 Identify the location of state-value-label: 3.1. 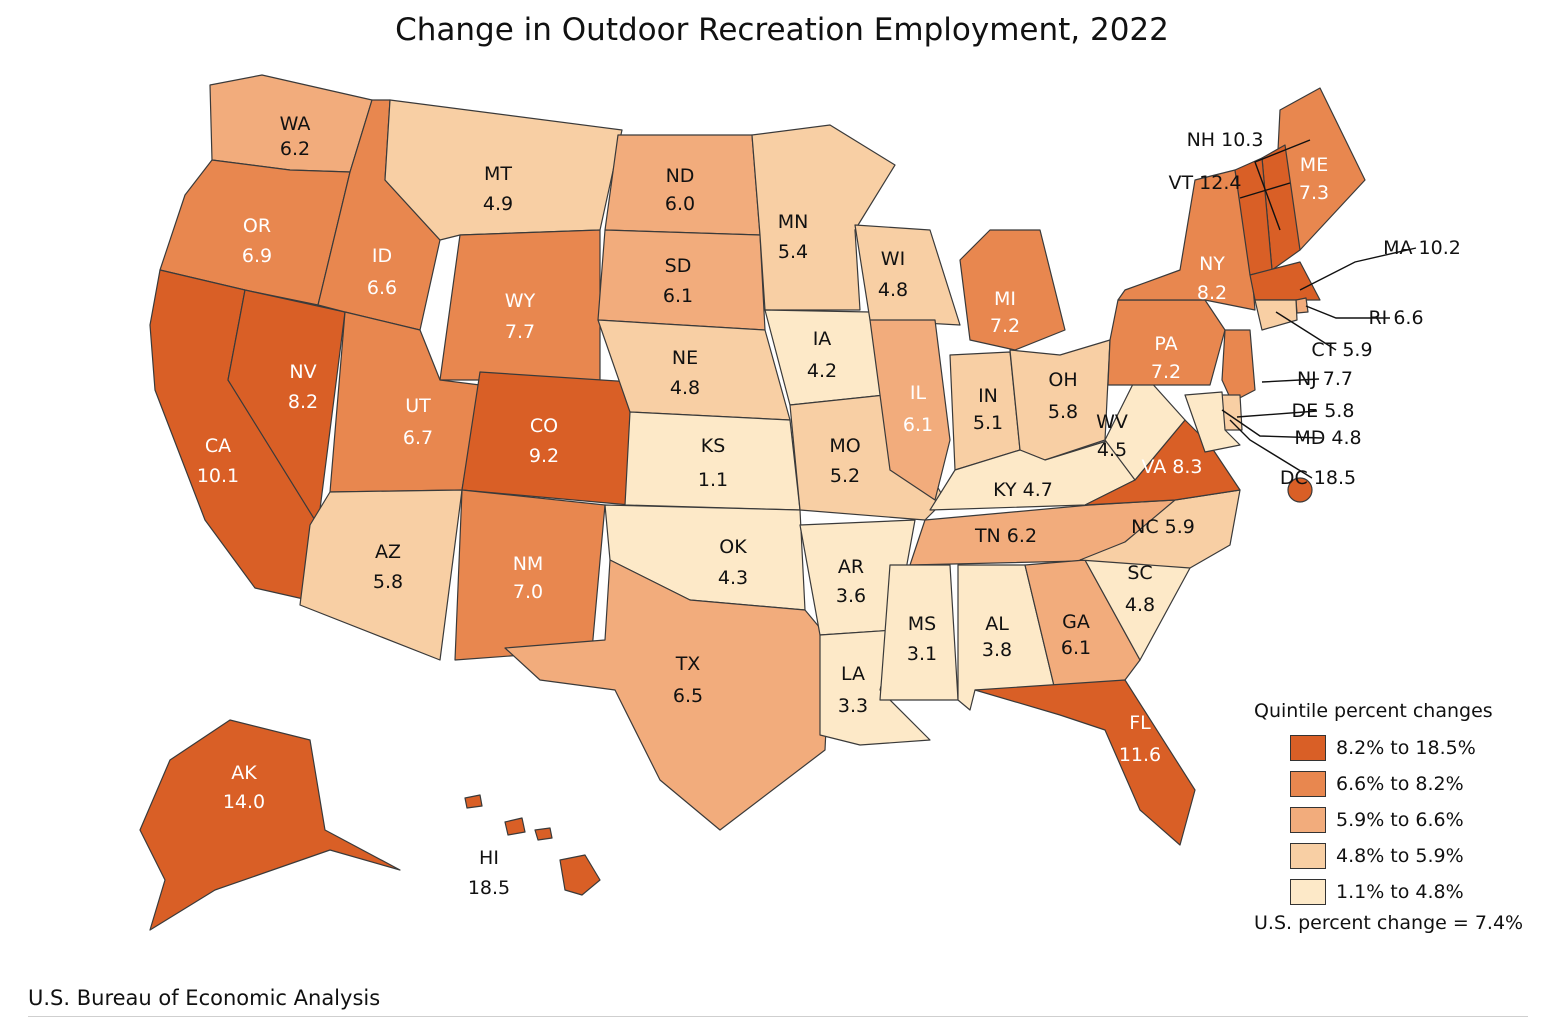
(922, 654).